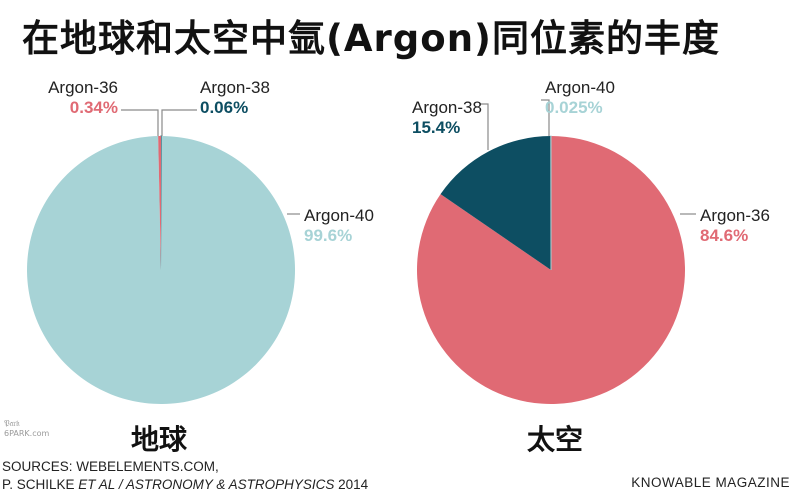 This screenshot has width=800, height=494. What do you see at coordinates (710, 482) in the screenshot?
I see `credit: KNOWABLE MAGAZINE` at bounding box center [710, 482].